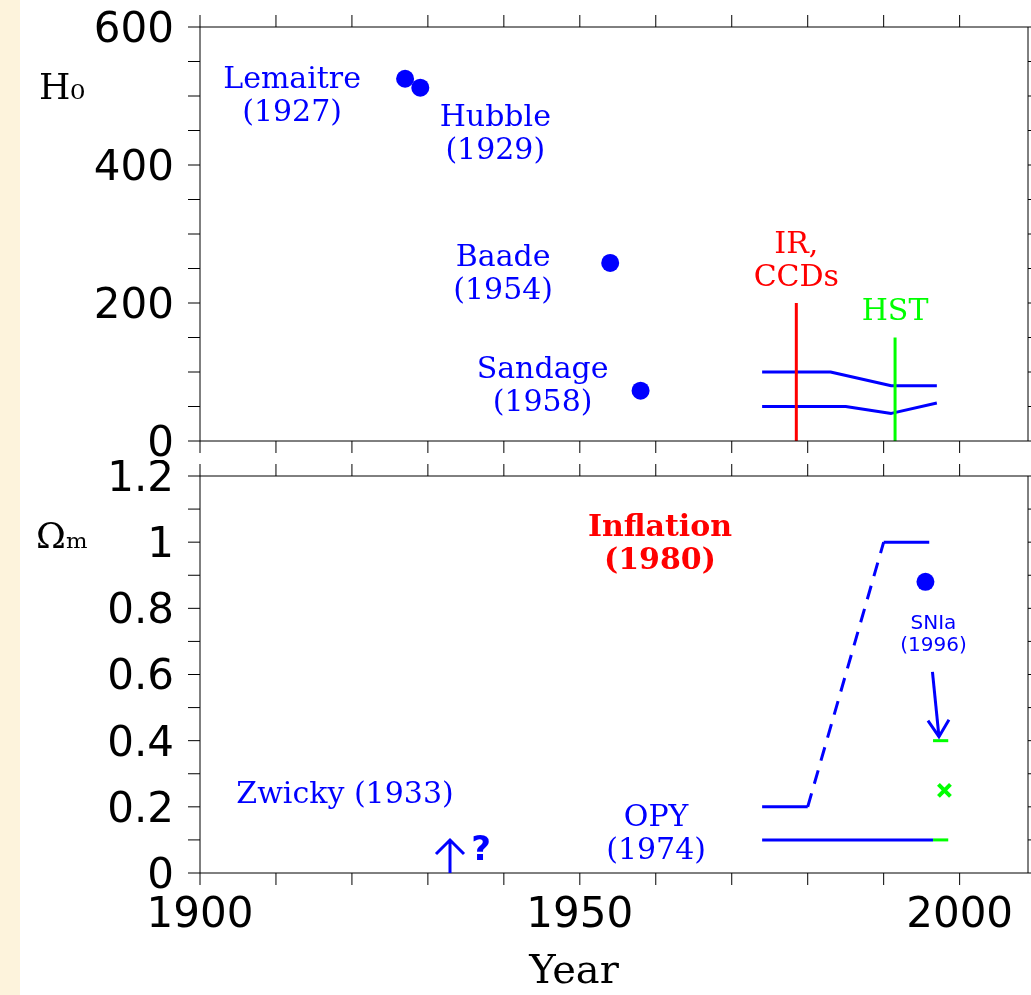  Describe the element at coordinates (495, 131) in the screenshot. I see `annotation: Hubble (1929)` at that location.